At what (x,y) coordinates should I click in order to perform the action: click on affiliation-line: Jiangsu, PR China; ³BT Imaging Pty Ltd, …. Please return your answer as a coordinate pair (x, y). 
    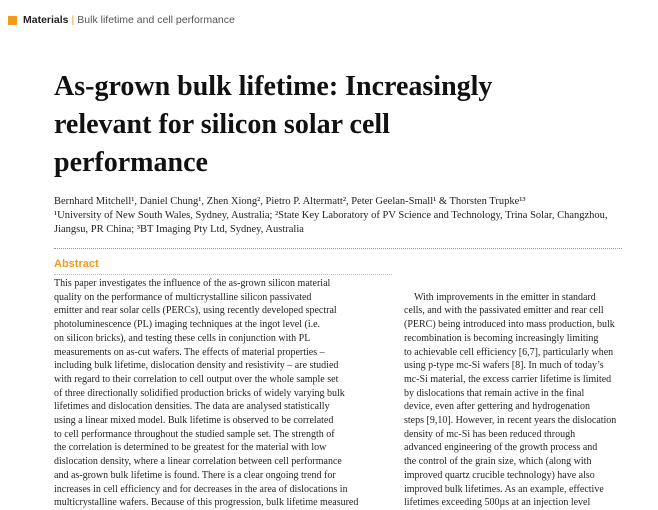
    Looking at the image, I should click on (179, 229).